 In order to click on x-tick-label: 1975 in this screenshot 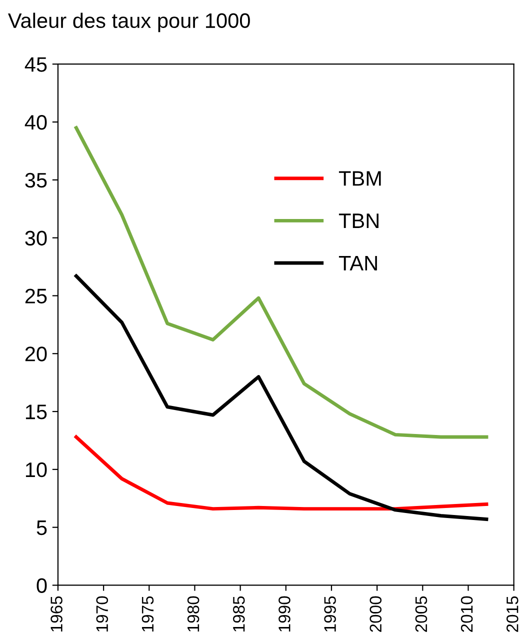, I will do `click(148, 614)`.